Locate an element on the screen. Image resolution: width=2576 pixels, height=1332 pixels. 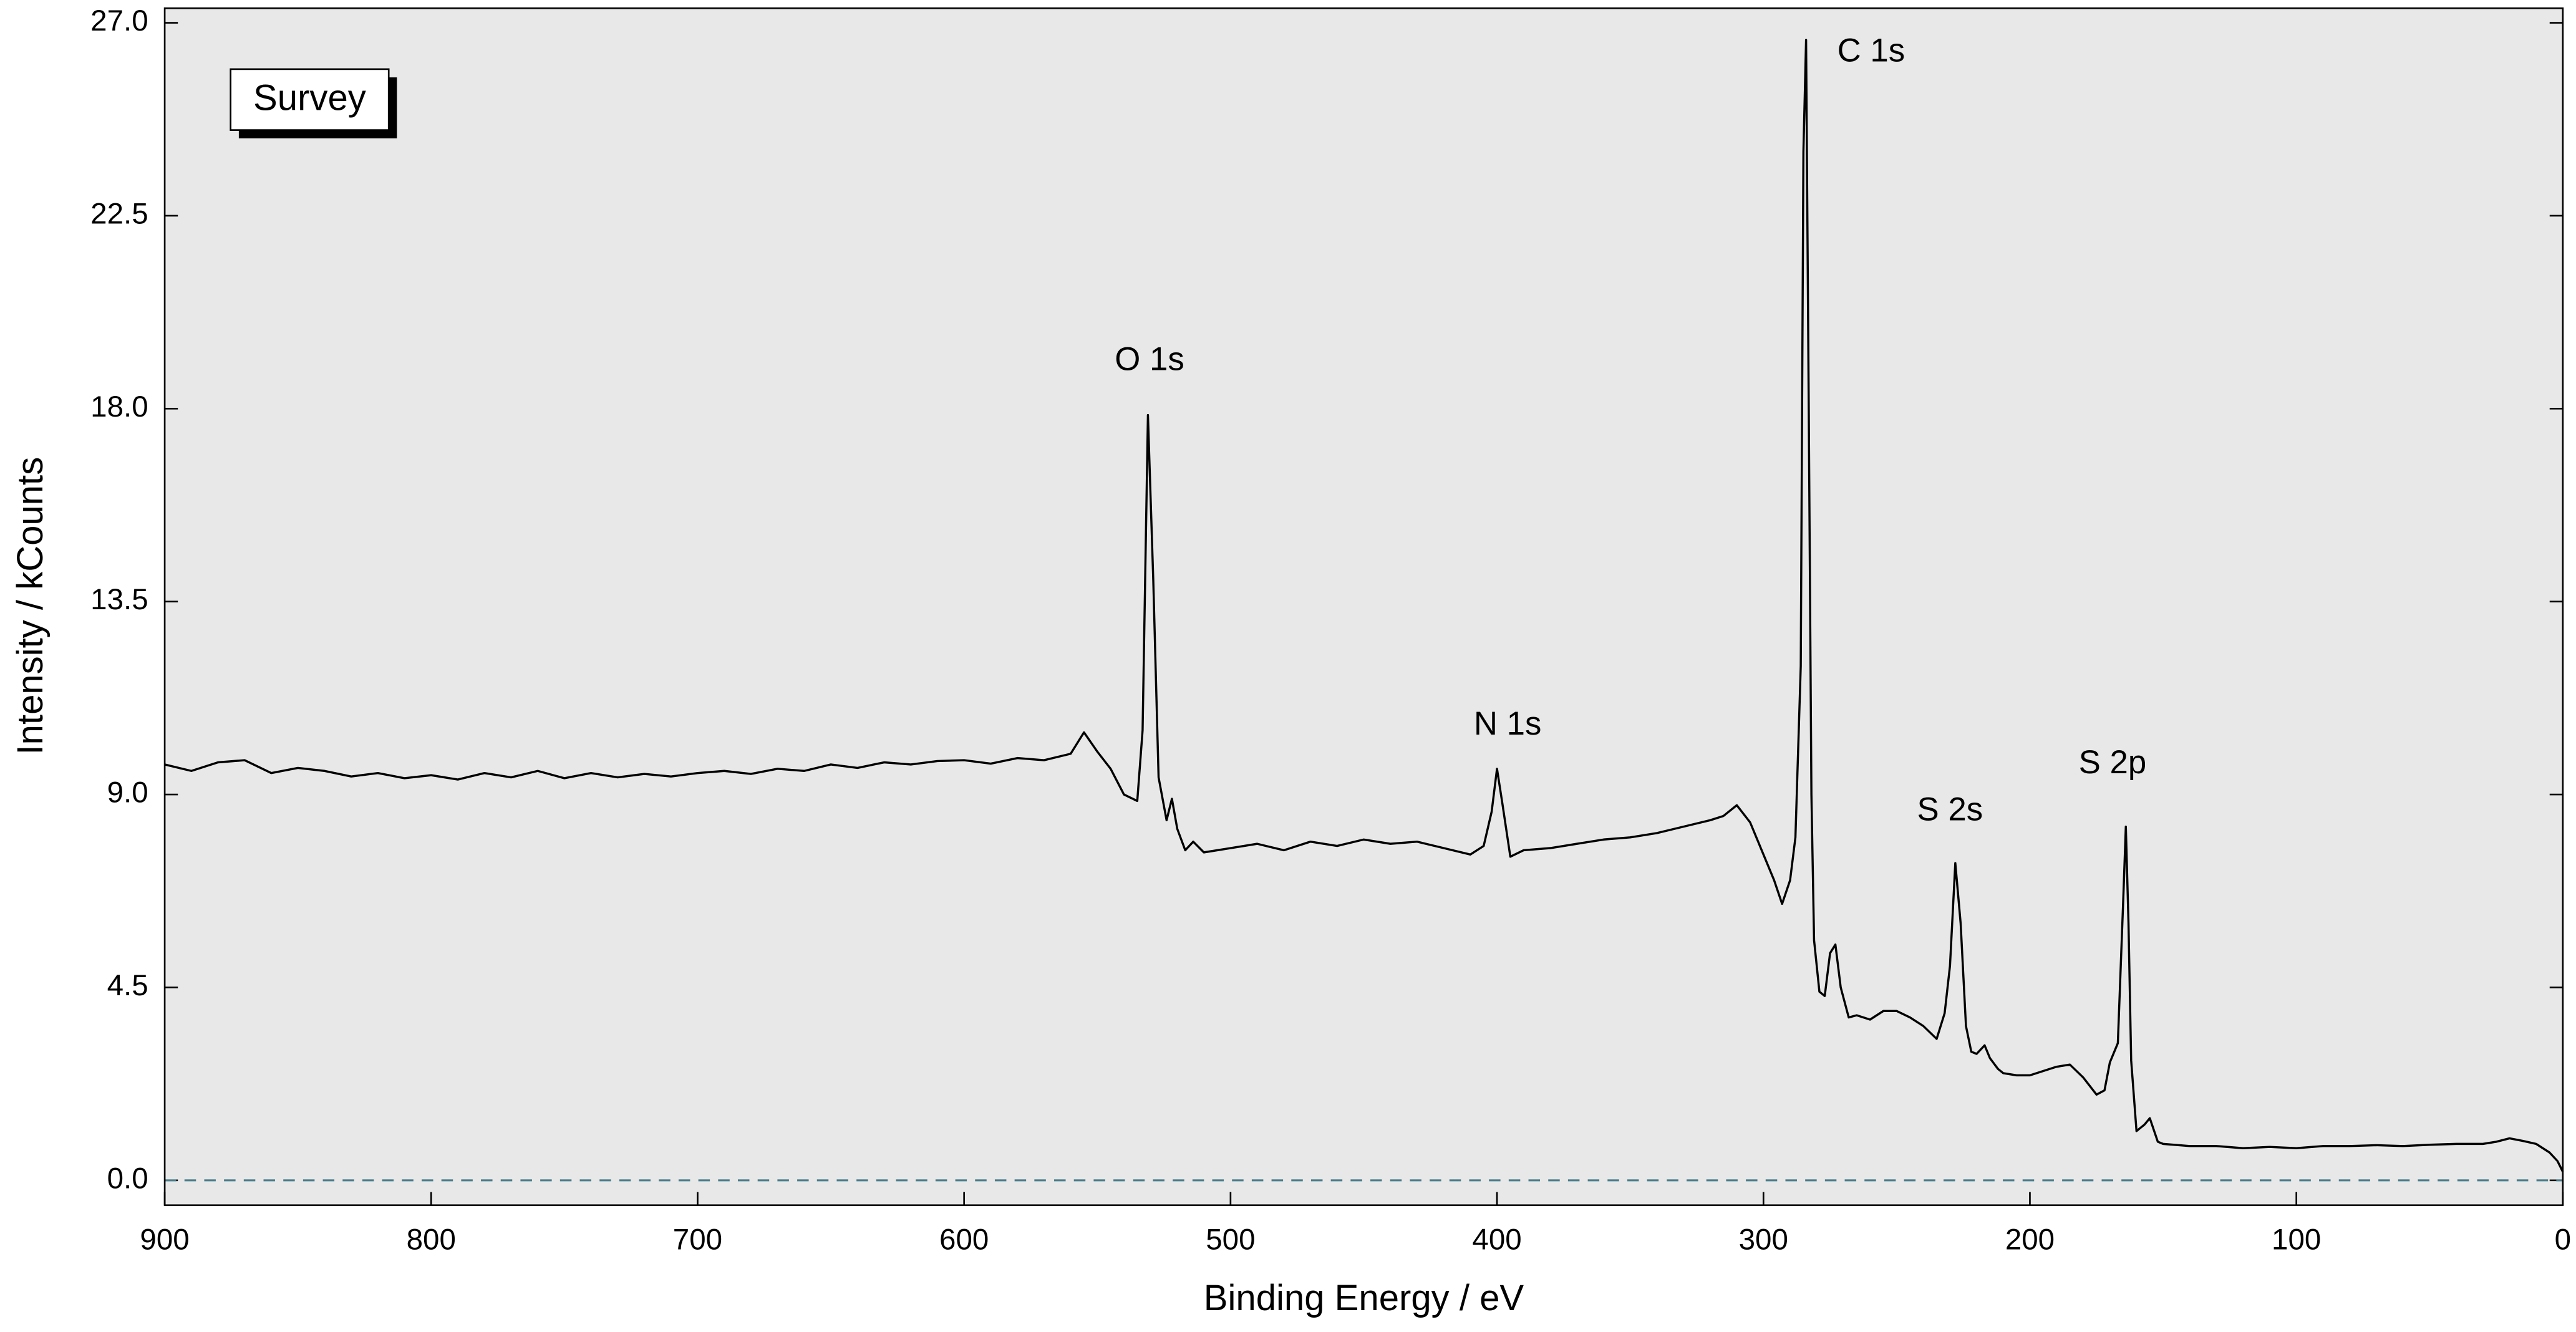
x-tick-label: 900 is located at coordinates (164, 1239).